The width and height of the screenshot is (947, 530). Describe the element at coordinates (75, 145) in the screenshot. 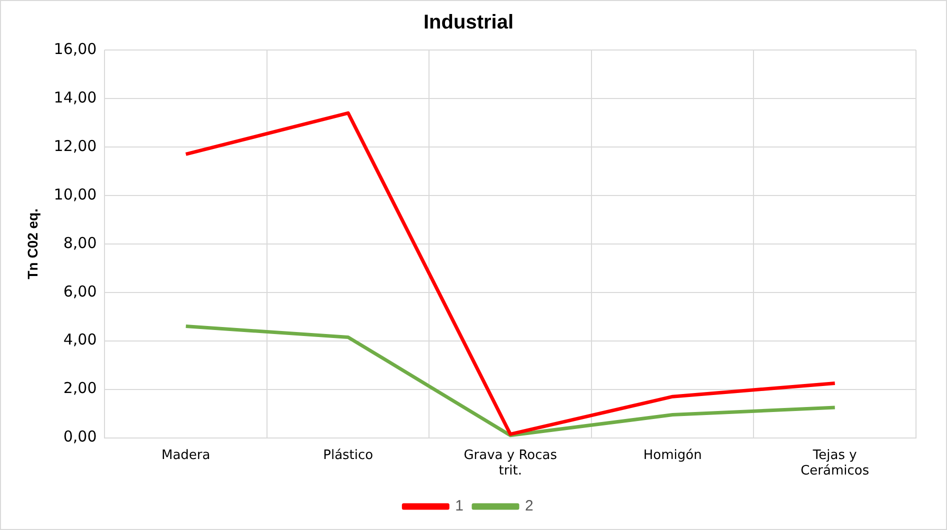

I see `y-tick-label: 12,00` at that location.